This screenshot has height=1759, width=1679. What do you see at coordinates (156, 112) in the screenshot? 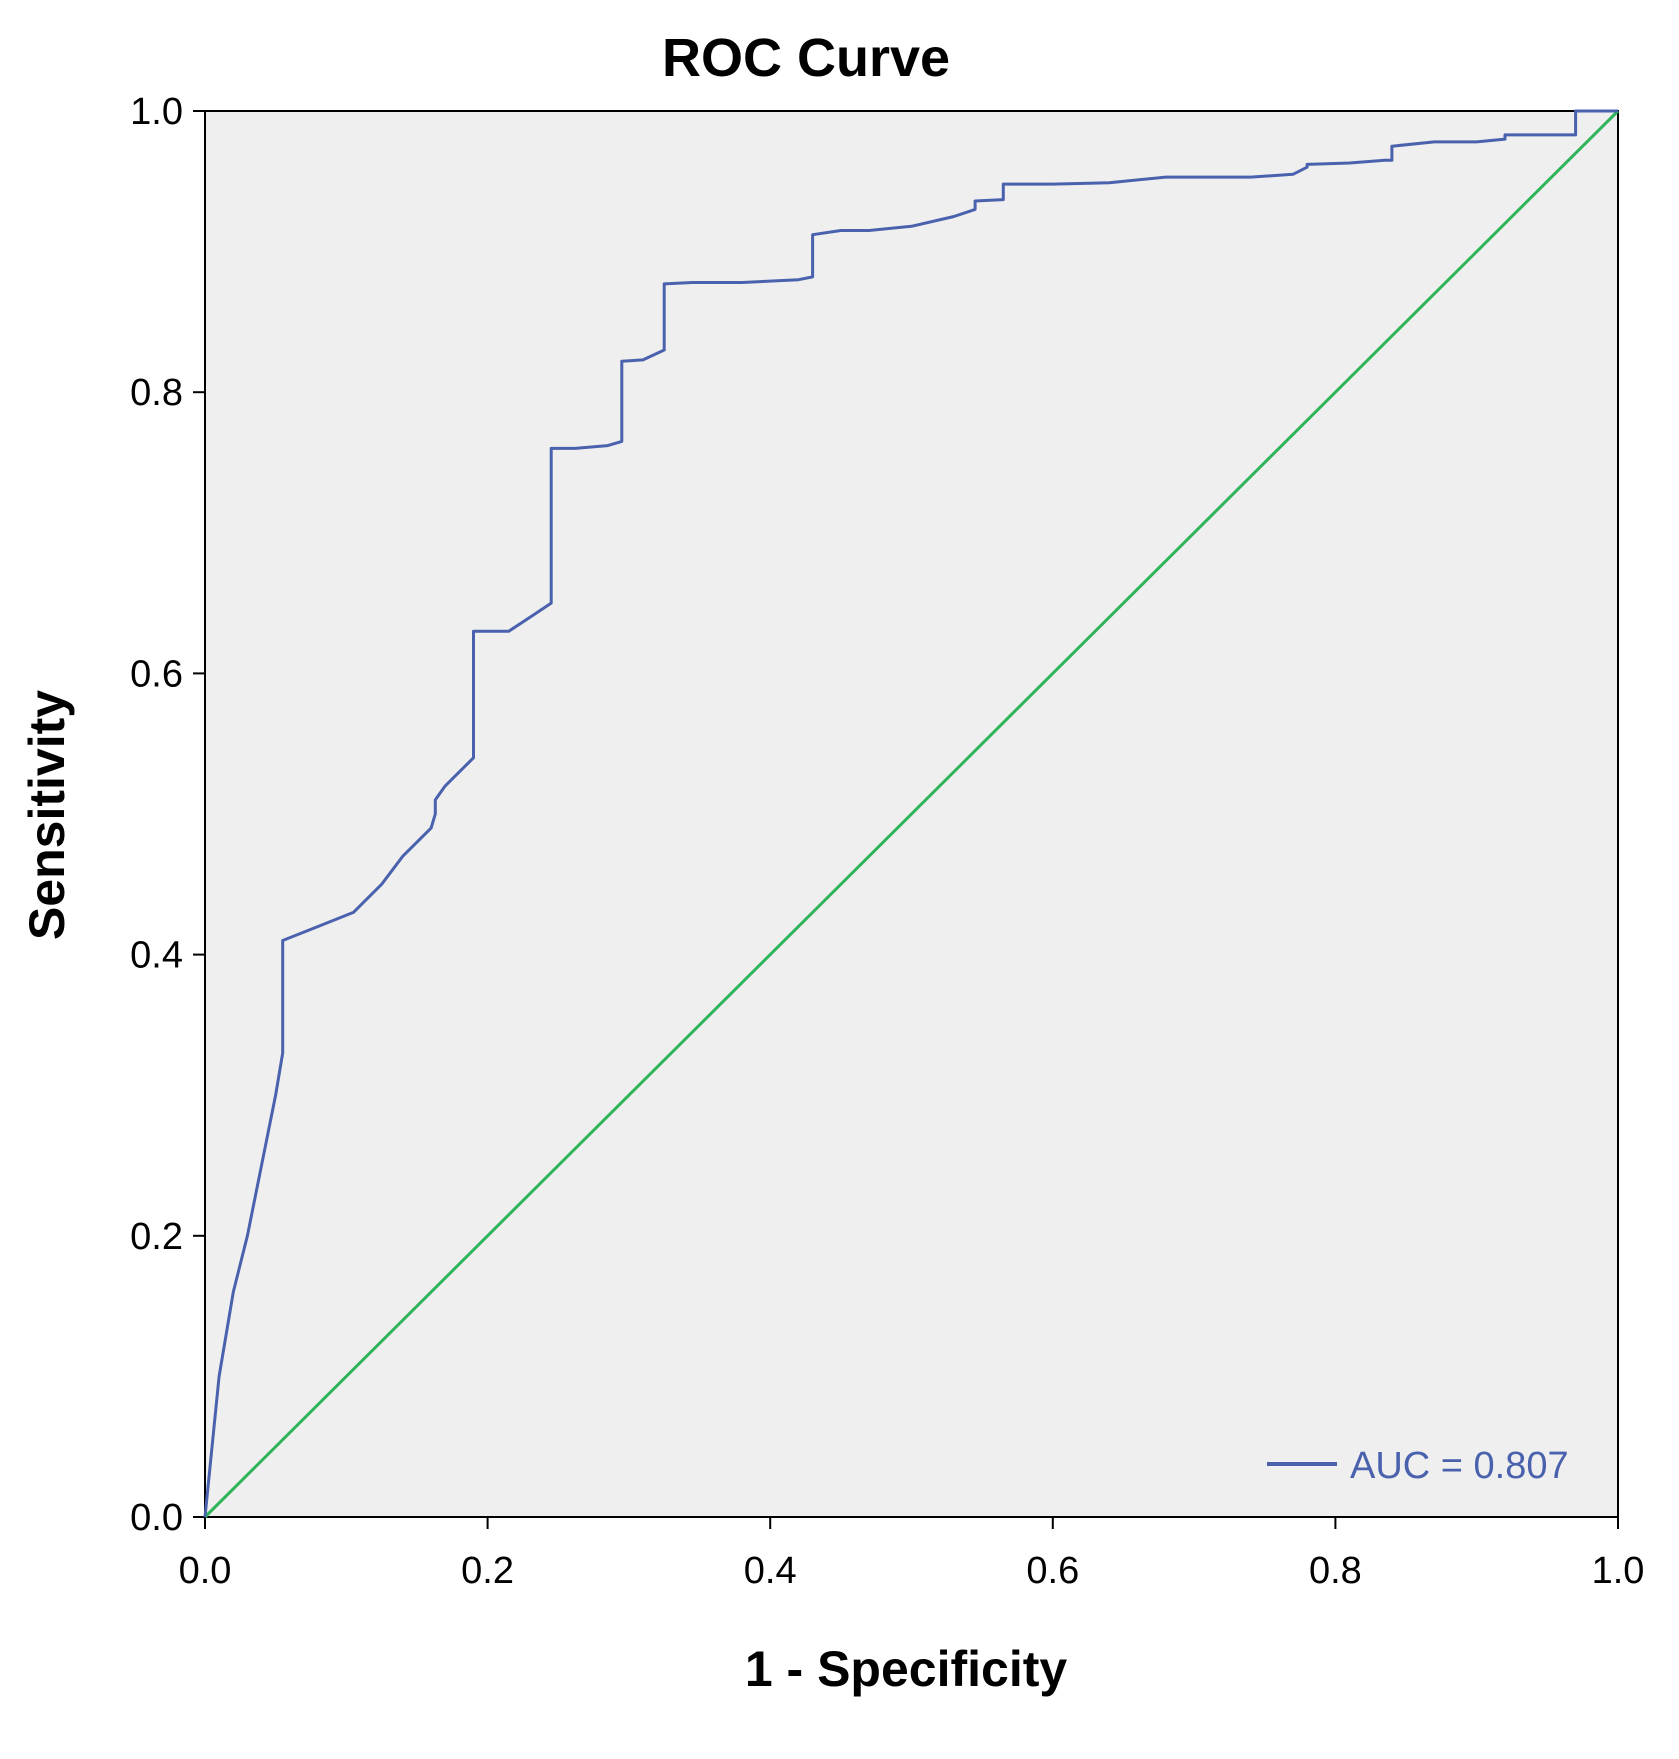
I see `y-tick-label-1.0: 1.0` at bounding box center [156, 112].